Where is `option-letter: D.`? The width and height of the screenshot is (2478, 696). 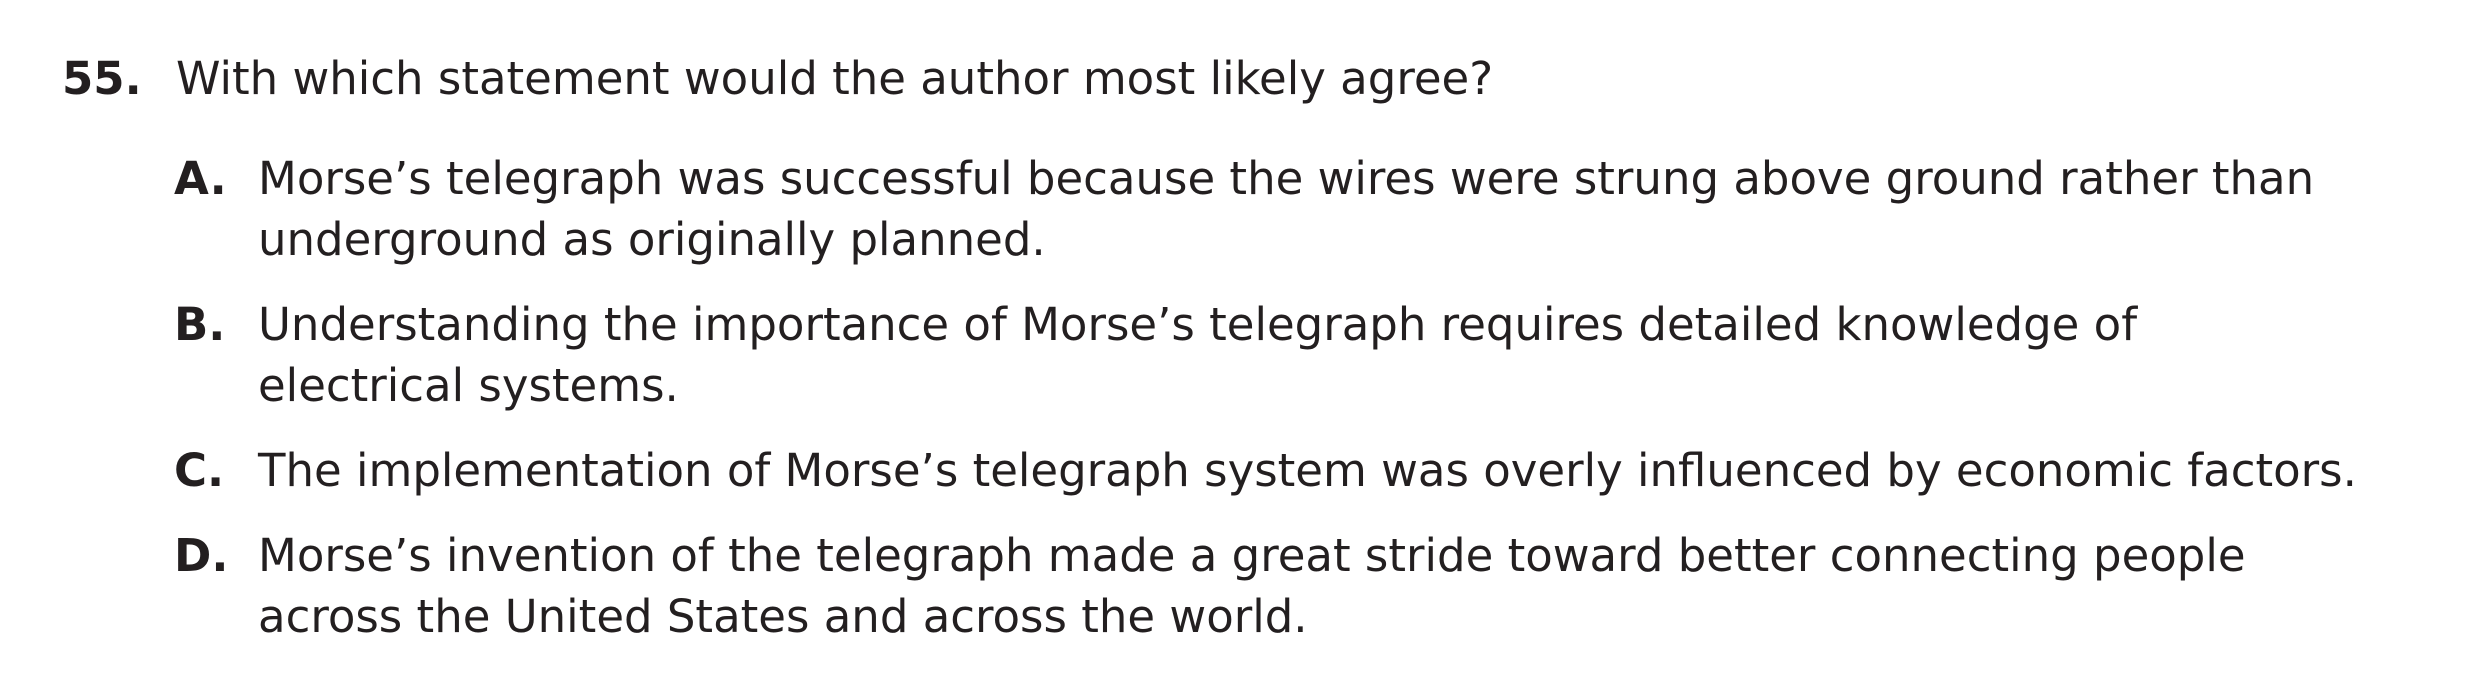 option-letter: D. is located at coordinates (201, 555).